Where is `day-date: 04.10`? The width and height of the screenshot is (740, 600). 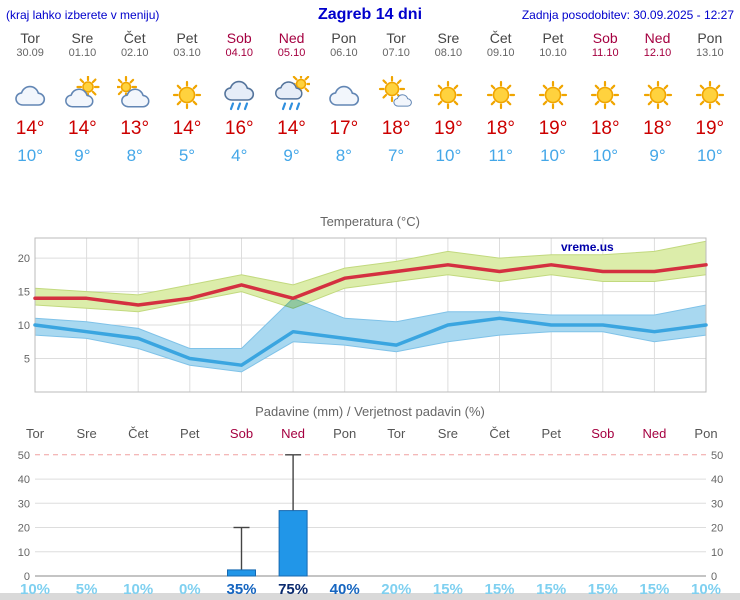
day-date: 04.10 is located at coordinates (239, 53).